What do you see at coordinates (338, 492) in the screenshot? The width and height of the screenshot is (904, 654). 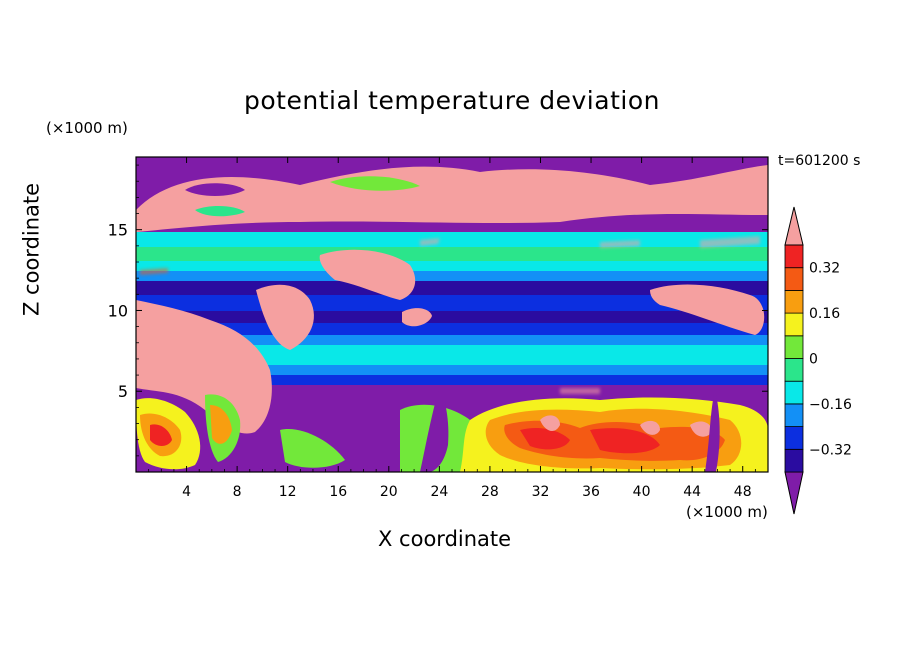 I see `x-tick-label: 16` at bounding box center [338, 492].